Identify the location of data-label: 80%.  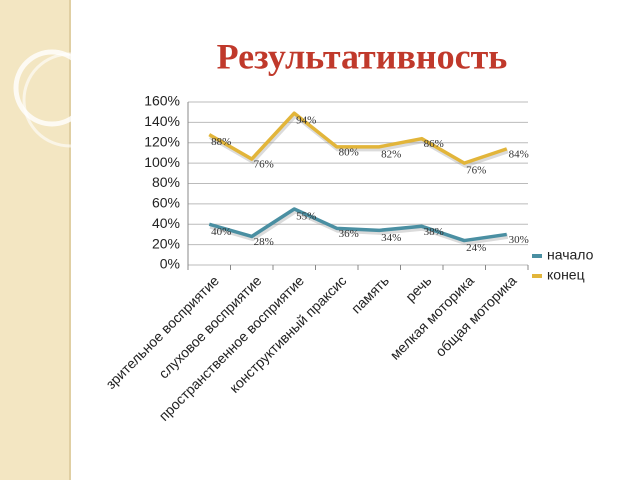
(349, 152).